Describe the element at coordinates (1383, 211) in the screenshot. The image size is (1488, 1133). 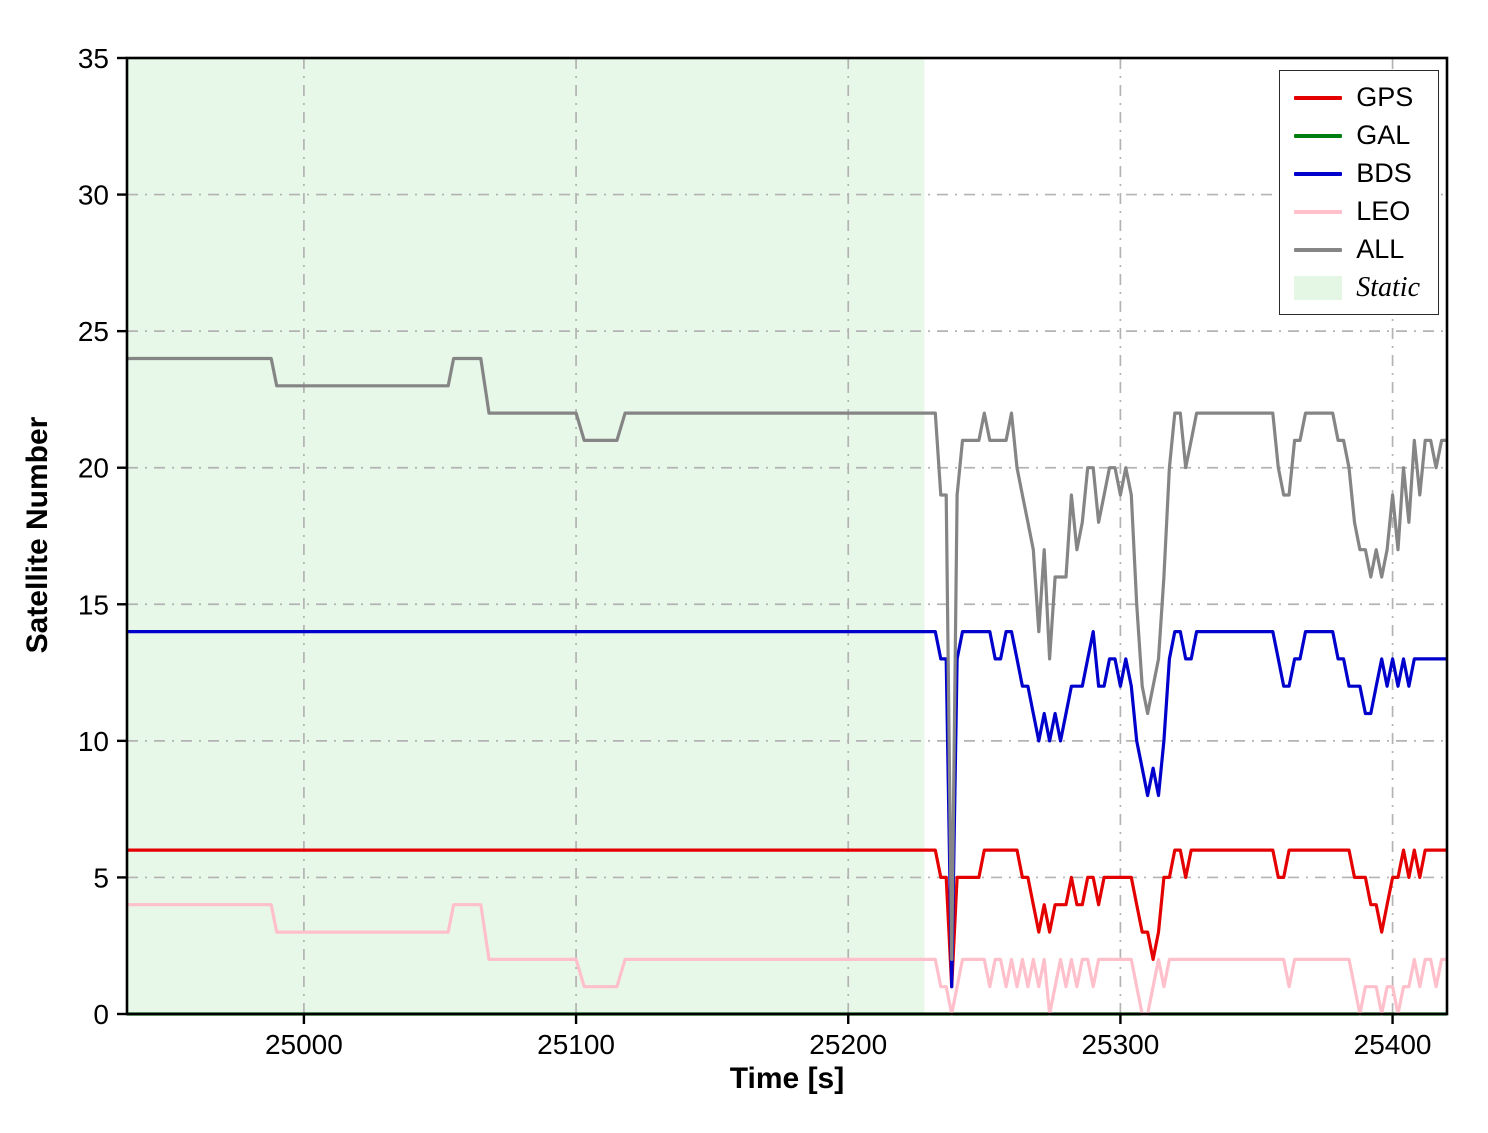
I see `leo-legend-label: LEO` at that location.